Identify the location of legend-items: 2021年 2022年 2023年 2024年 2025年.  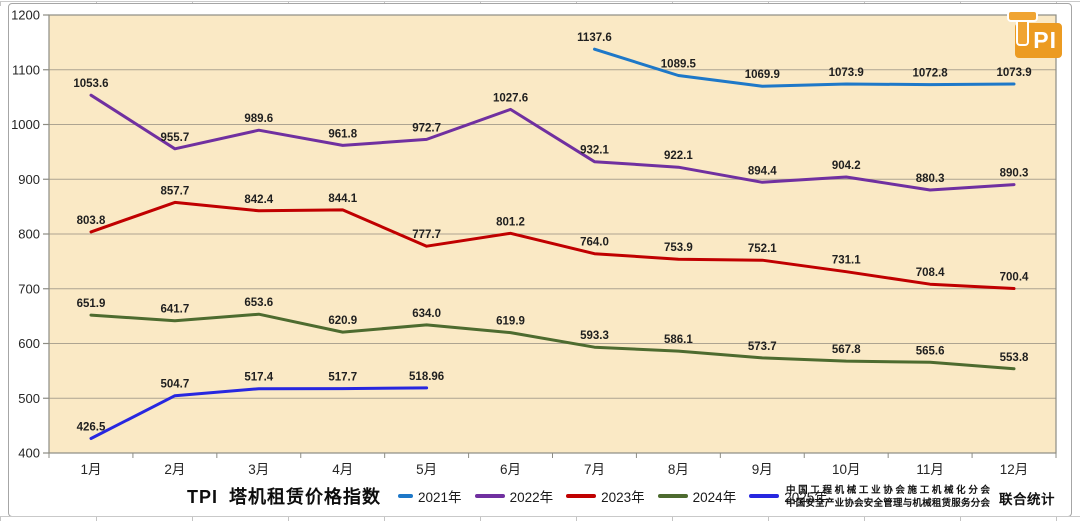
(613, 496).